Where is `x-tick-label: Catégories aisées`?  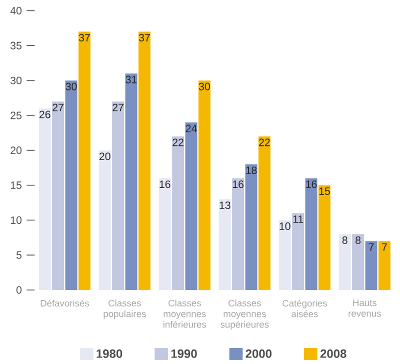 x-tick-label: Catégories aisées is located at coordinates (304, 309).